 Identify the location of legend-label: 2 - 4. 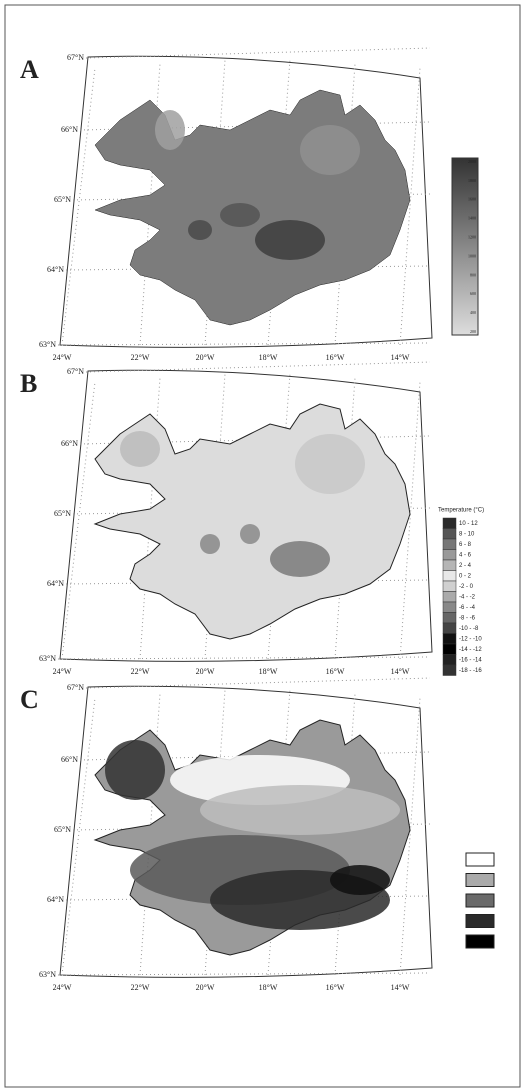
(465, 566).